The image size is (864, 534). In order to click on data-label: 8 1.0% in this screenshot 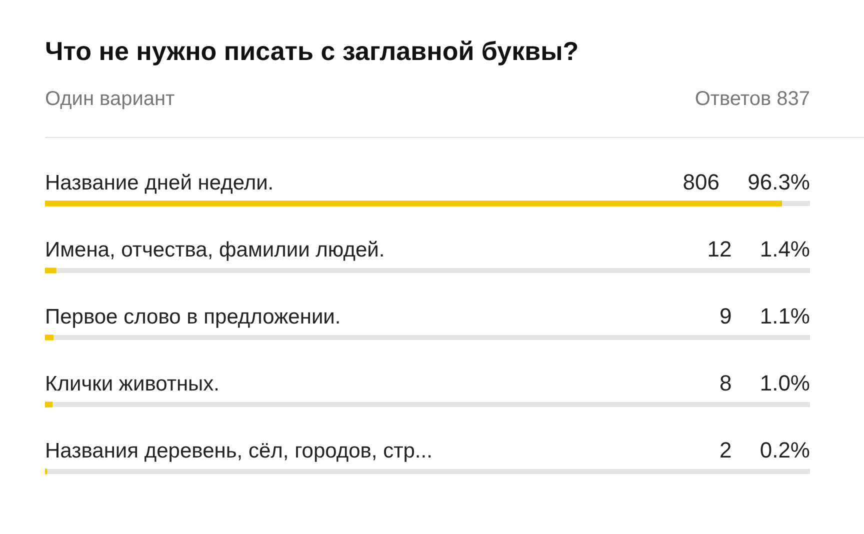, I will do `click(765, 383)`.